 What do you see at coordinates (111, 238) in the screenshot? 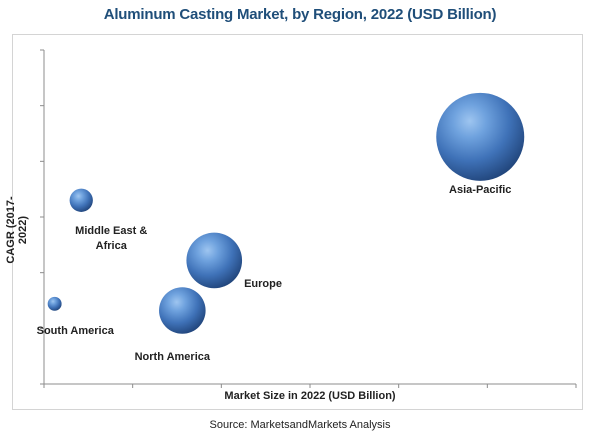
I see `bubble-label: Middle East & Africa` at bounding box center [111, 238].